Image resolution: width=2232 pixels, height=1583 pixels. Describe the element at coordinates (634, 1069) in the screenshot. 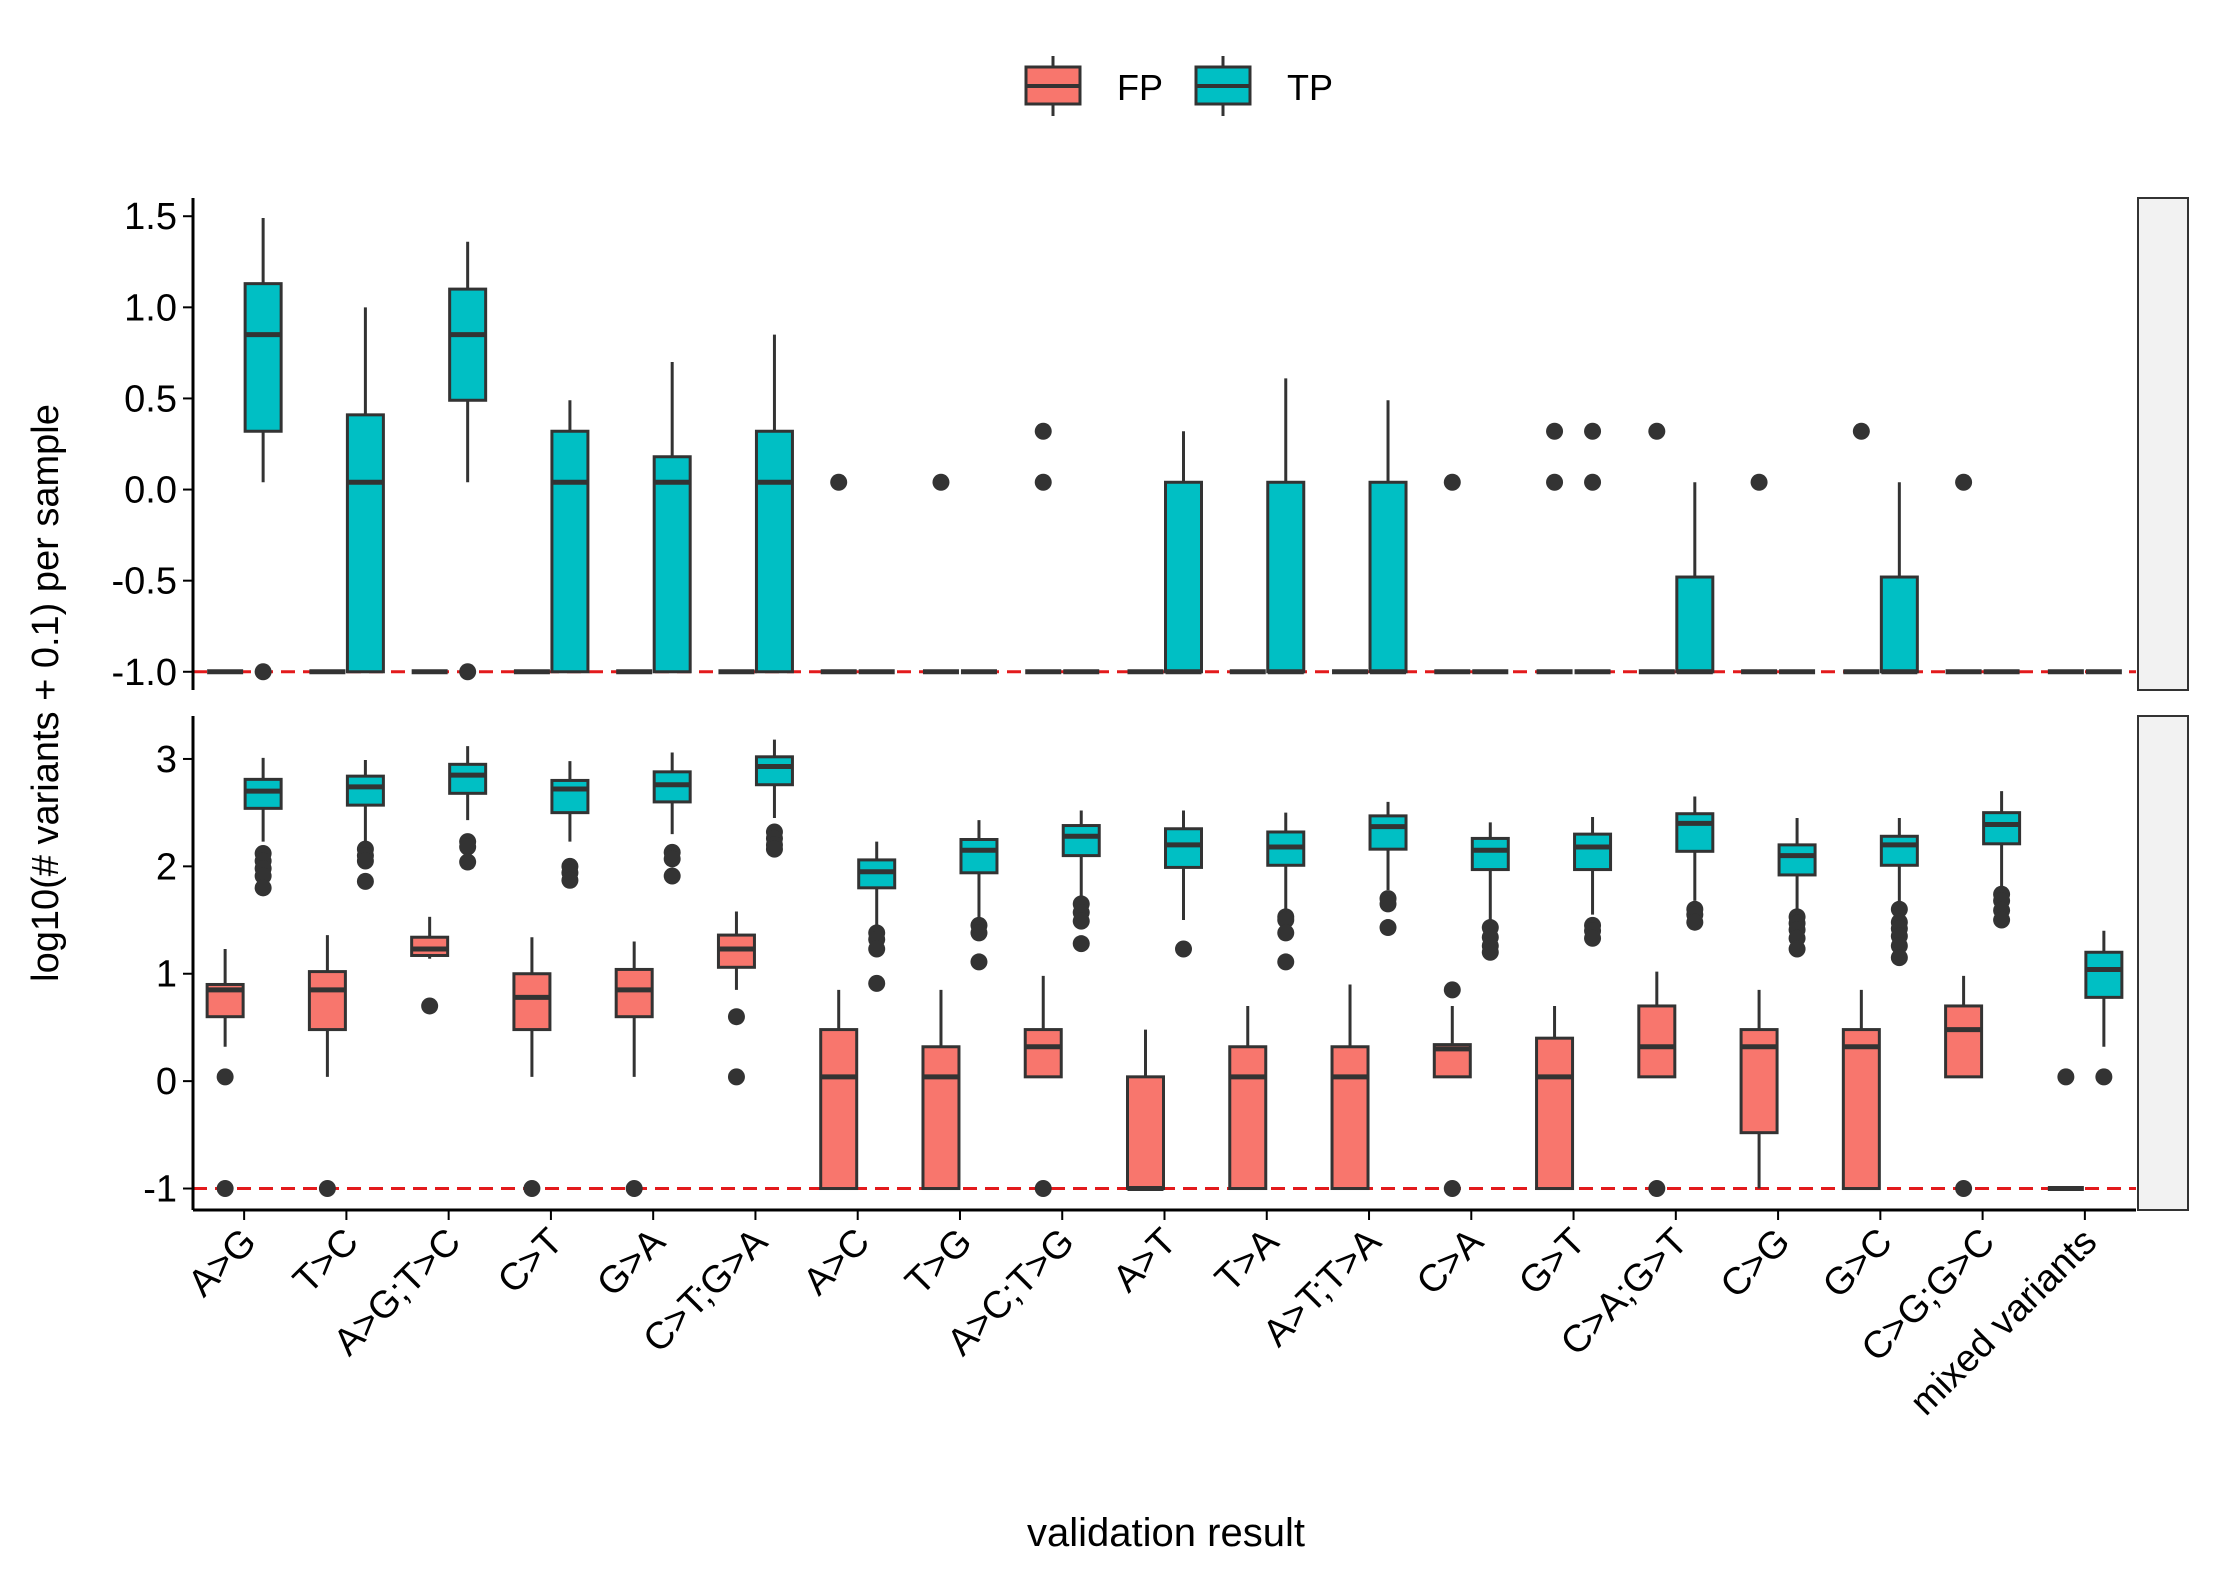

I see `box-raw-fp-g-a` at that location.